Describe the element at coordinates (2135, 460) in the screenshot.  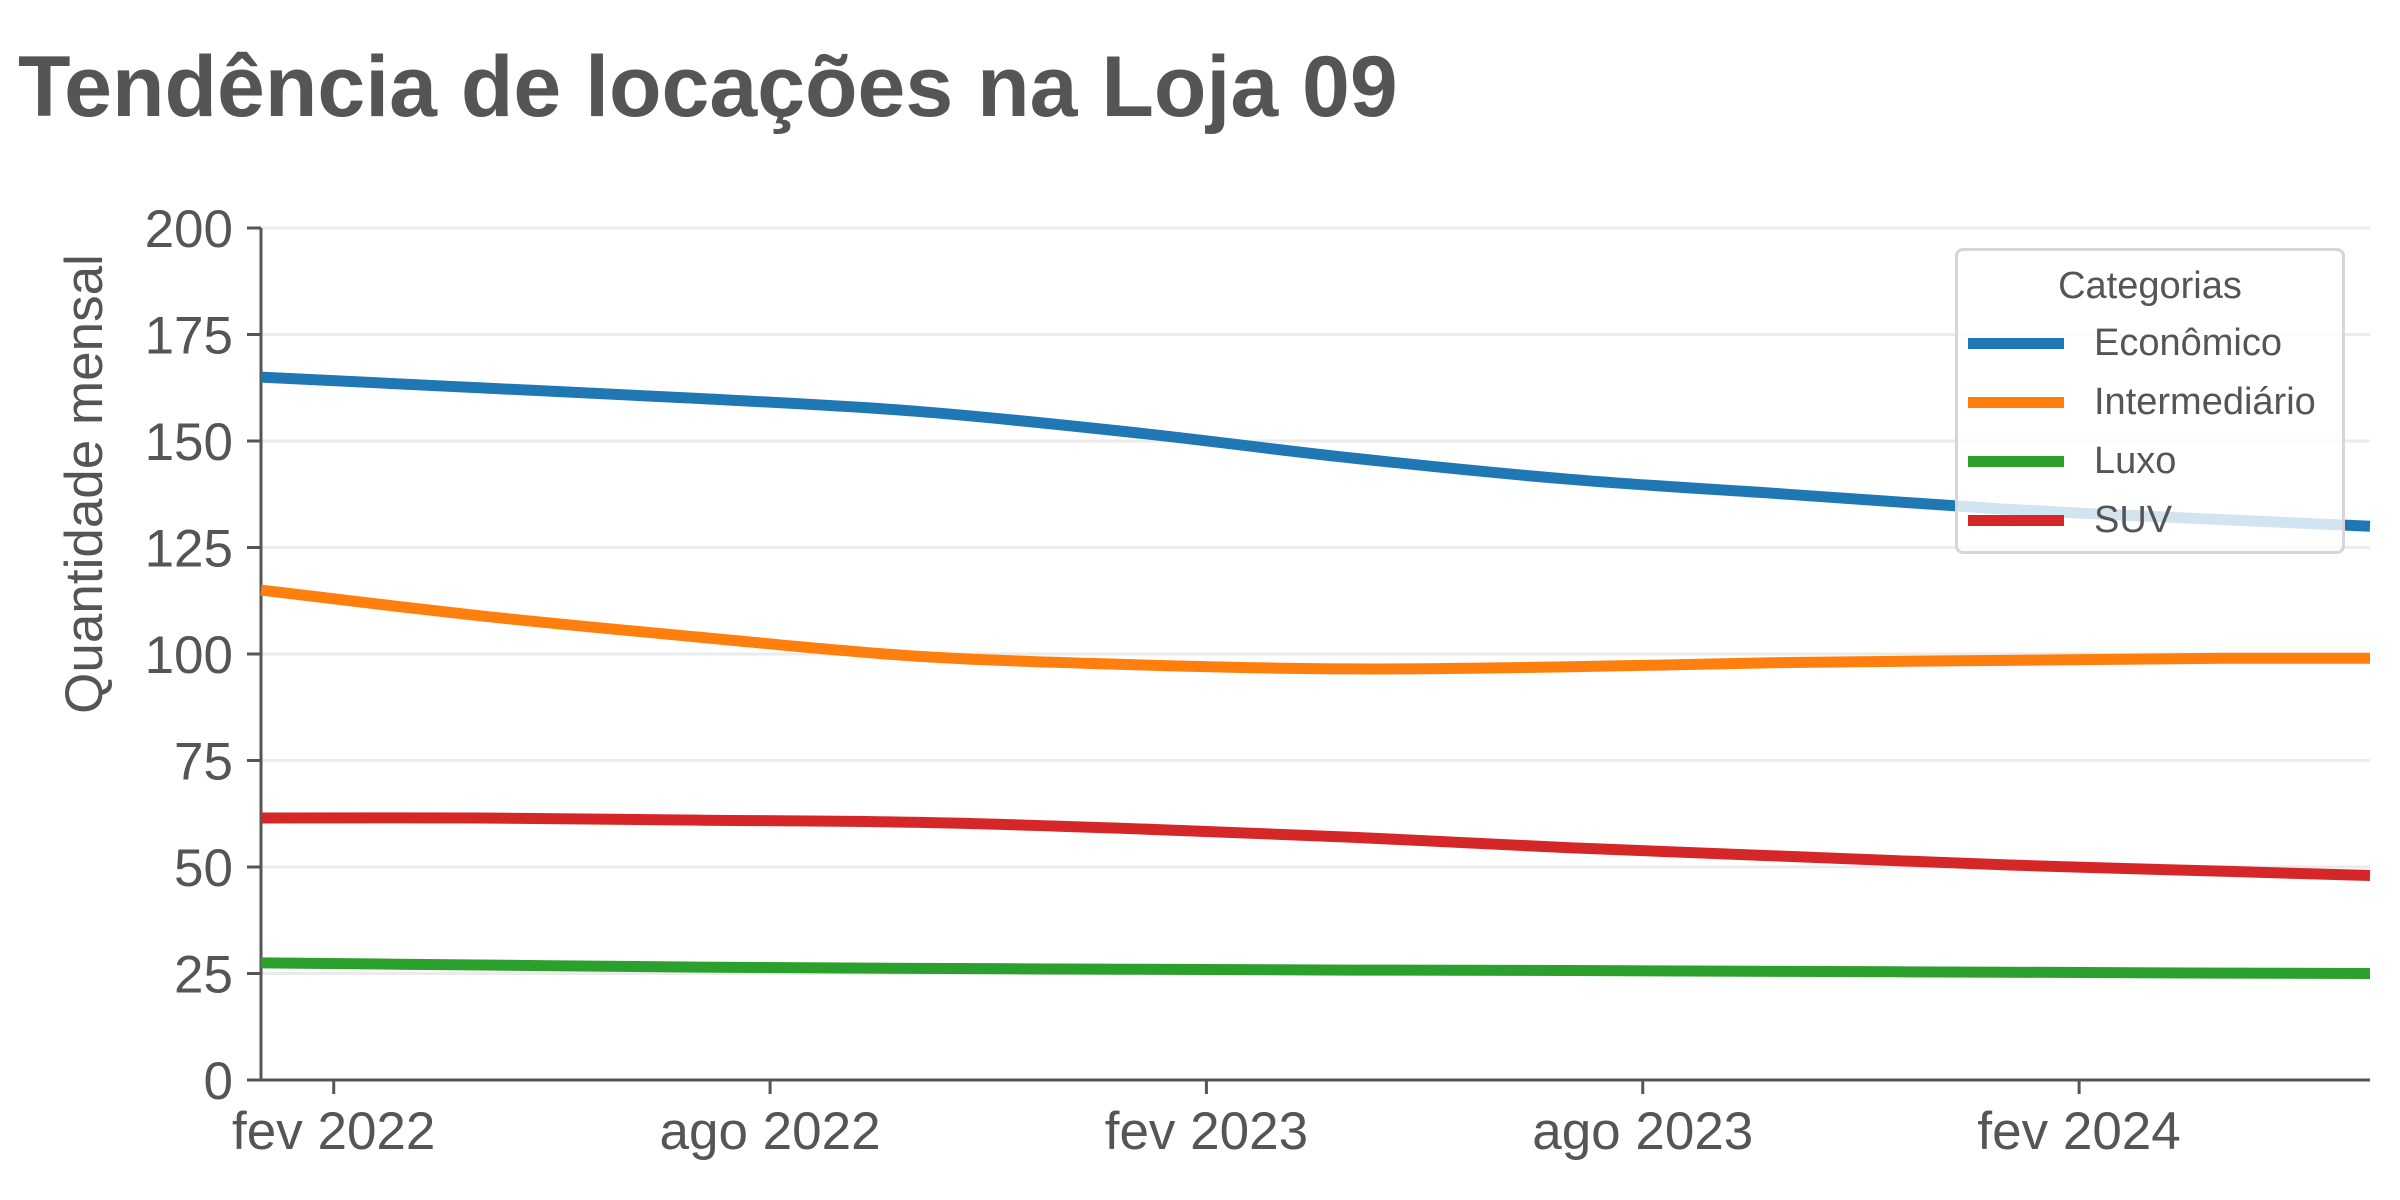
I see `legend-label: Luxo` at that location.